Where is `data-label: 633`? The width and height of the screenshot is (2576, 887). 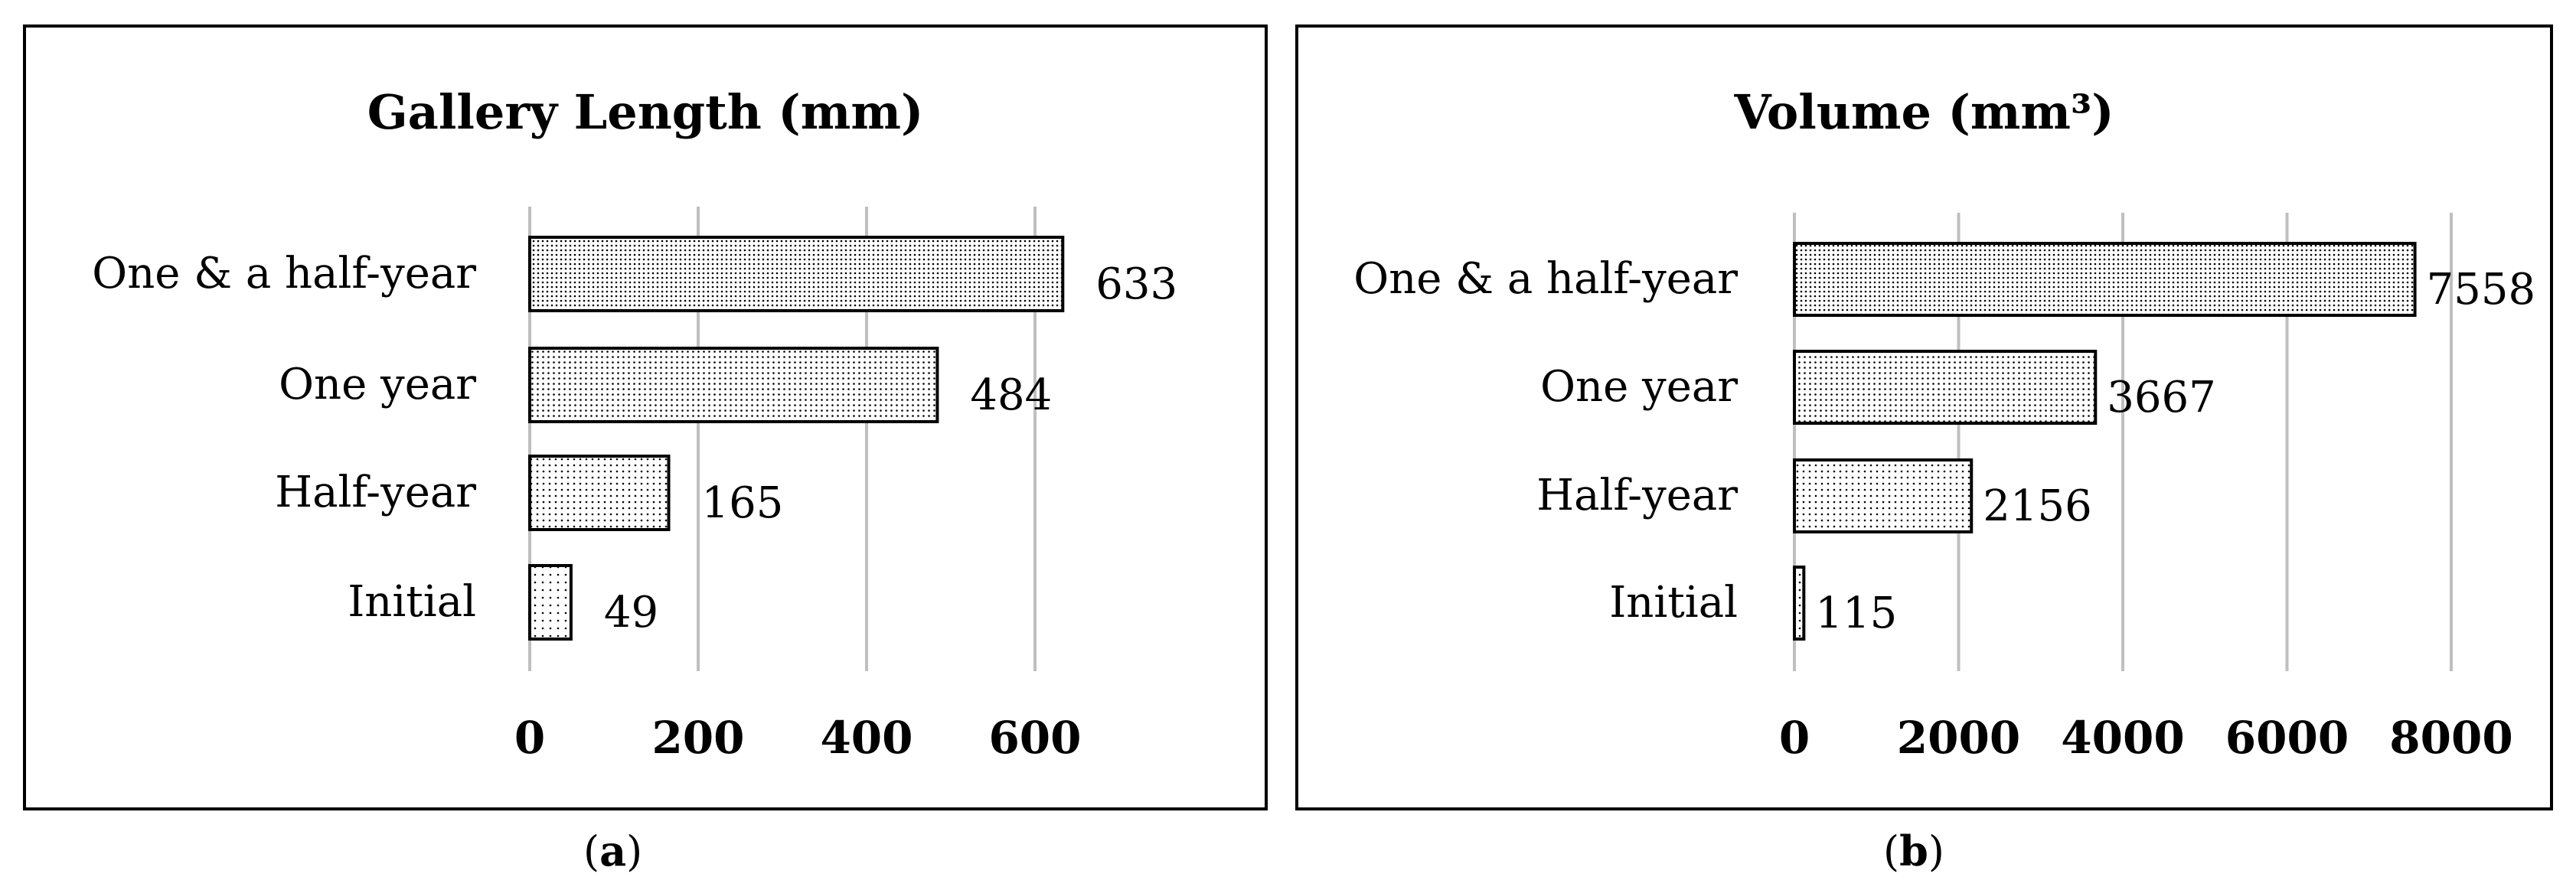
data-label: 633 is located at coordinates (1136, 284).